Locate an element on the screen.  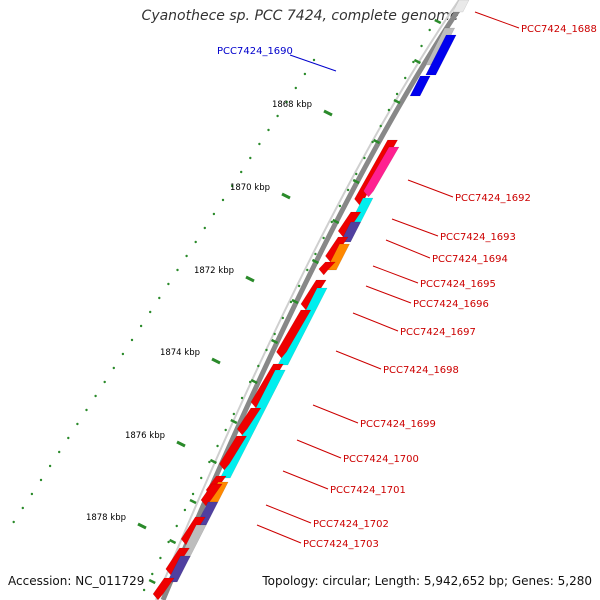
gene-label: PCC7424_1694 is located at coordinates (470, 259).